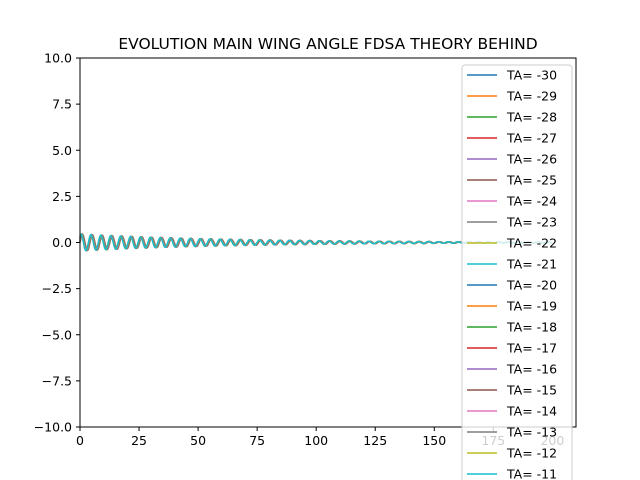  I want to click on y-tick-label: 10.0, so click(58, 58).